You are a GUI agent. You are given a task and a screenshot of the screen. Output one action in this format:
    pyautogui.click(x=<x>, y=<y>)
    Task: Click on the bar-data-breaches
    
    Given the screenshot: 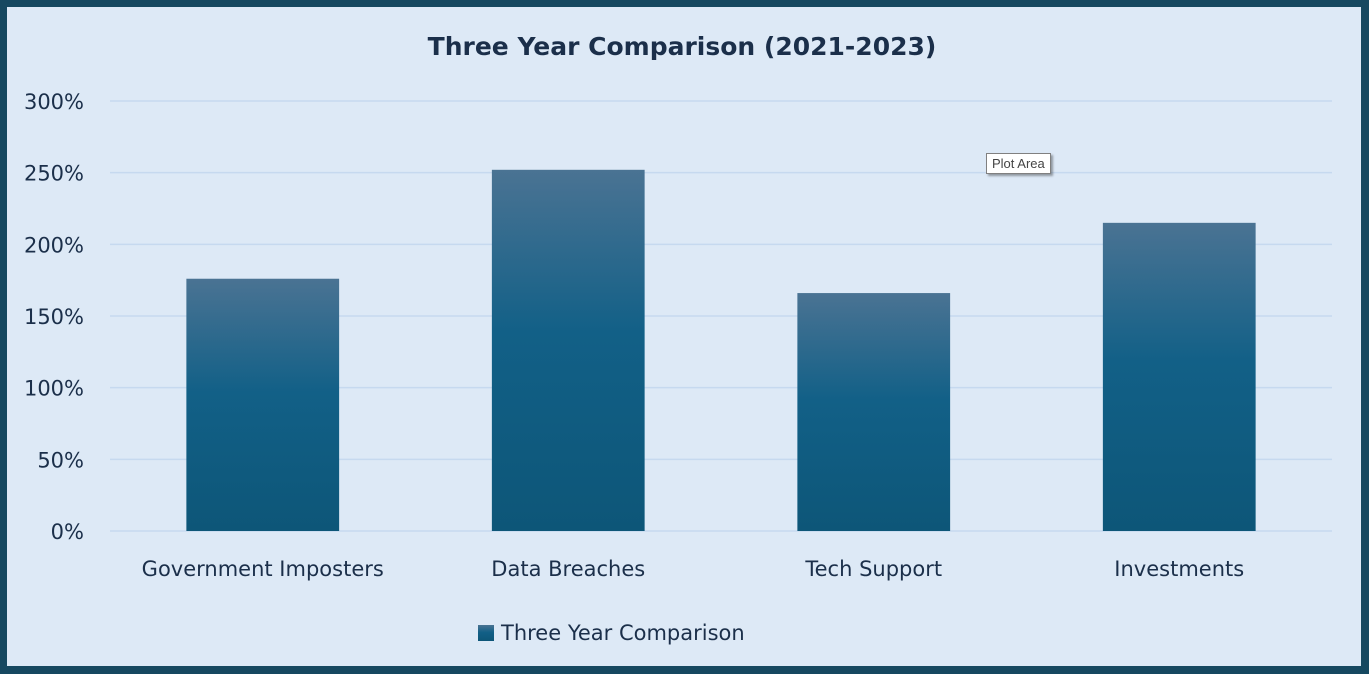 What is the action you would take?
    pyautogui.click(x=568, y=350)
    